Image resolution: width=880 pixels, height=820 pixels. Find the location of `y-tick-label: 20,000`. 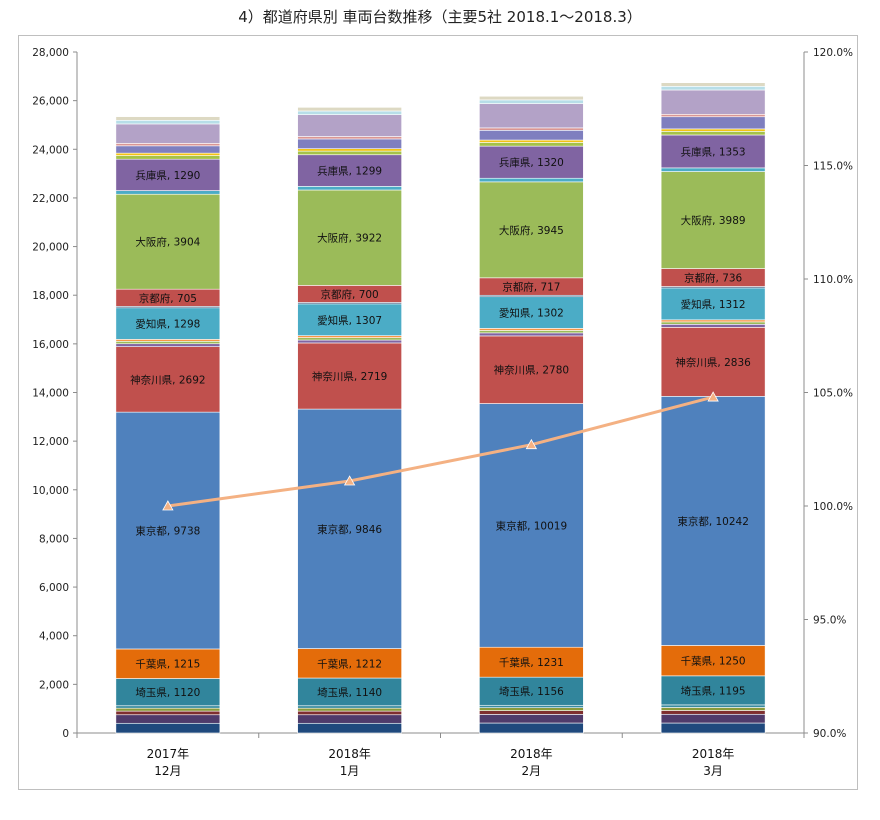

y-tick-label: 20,000 is located at coordinates (50, 248).